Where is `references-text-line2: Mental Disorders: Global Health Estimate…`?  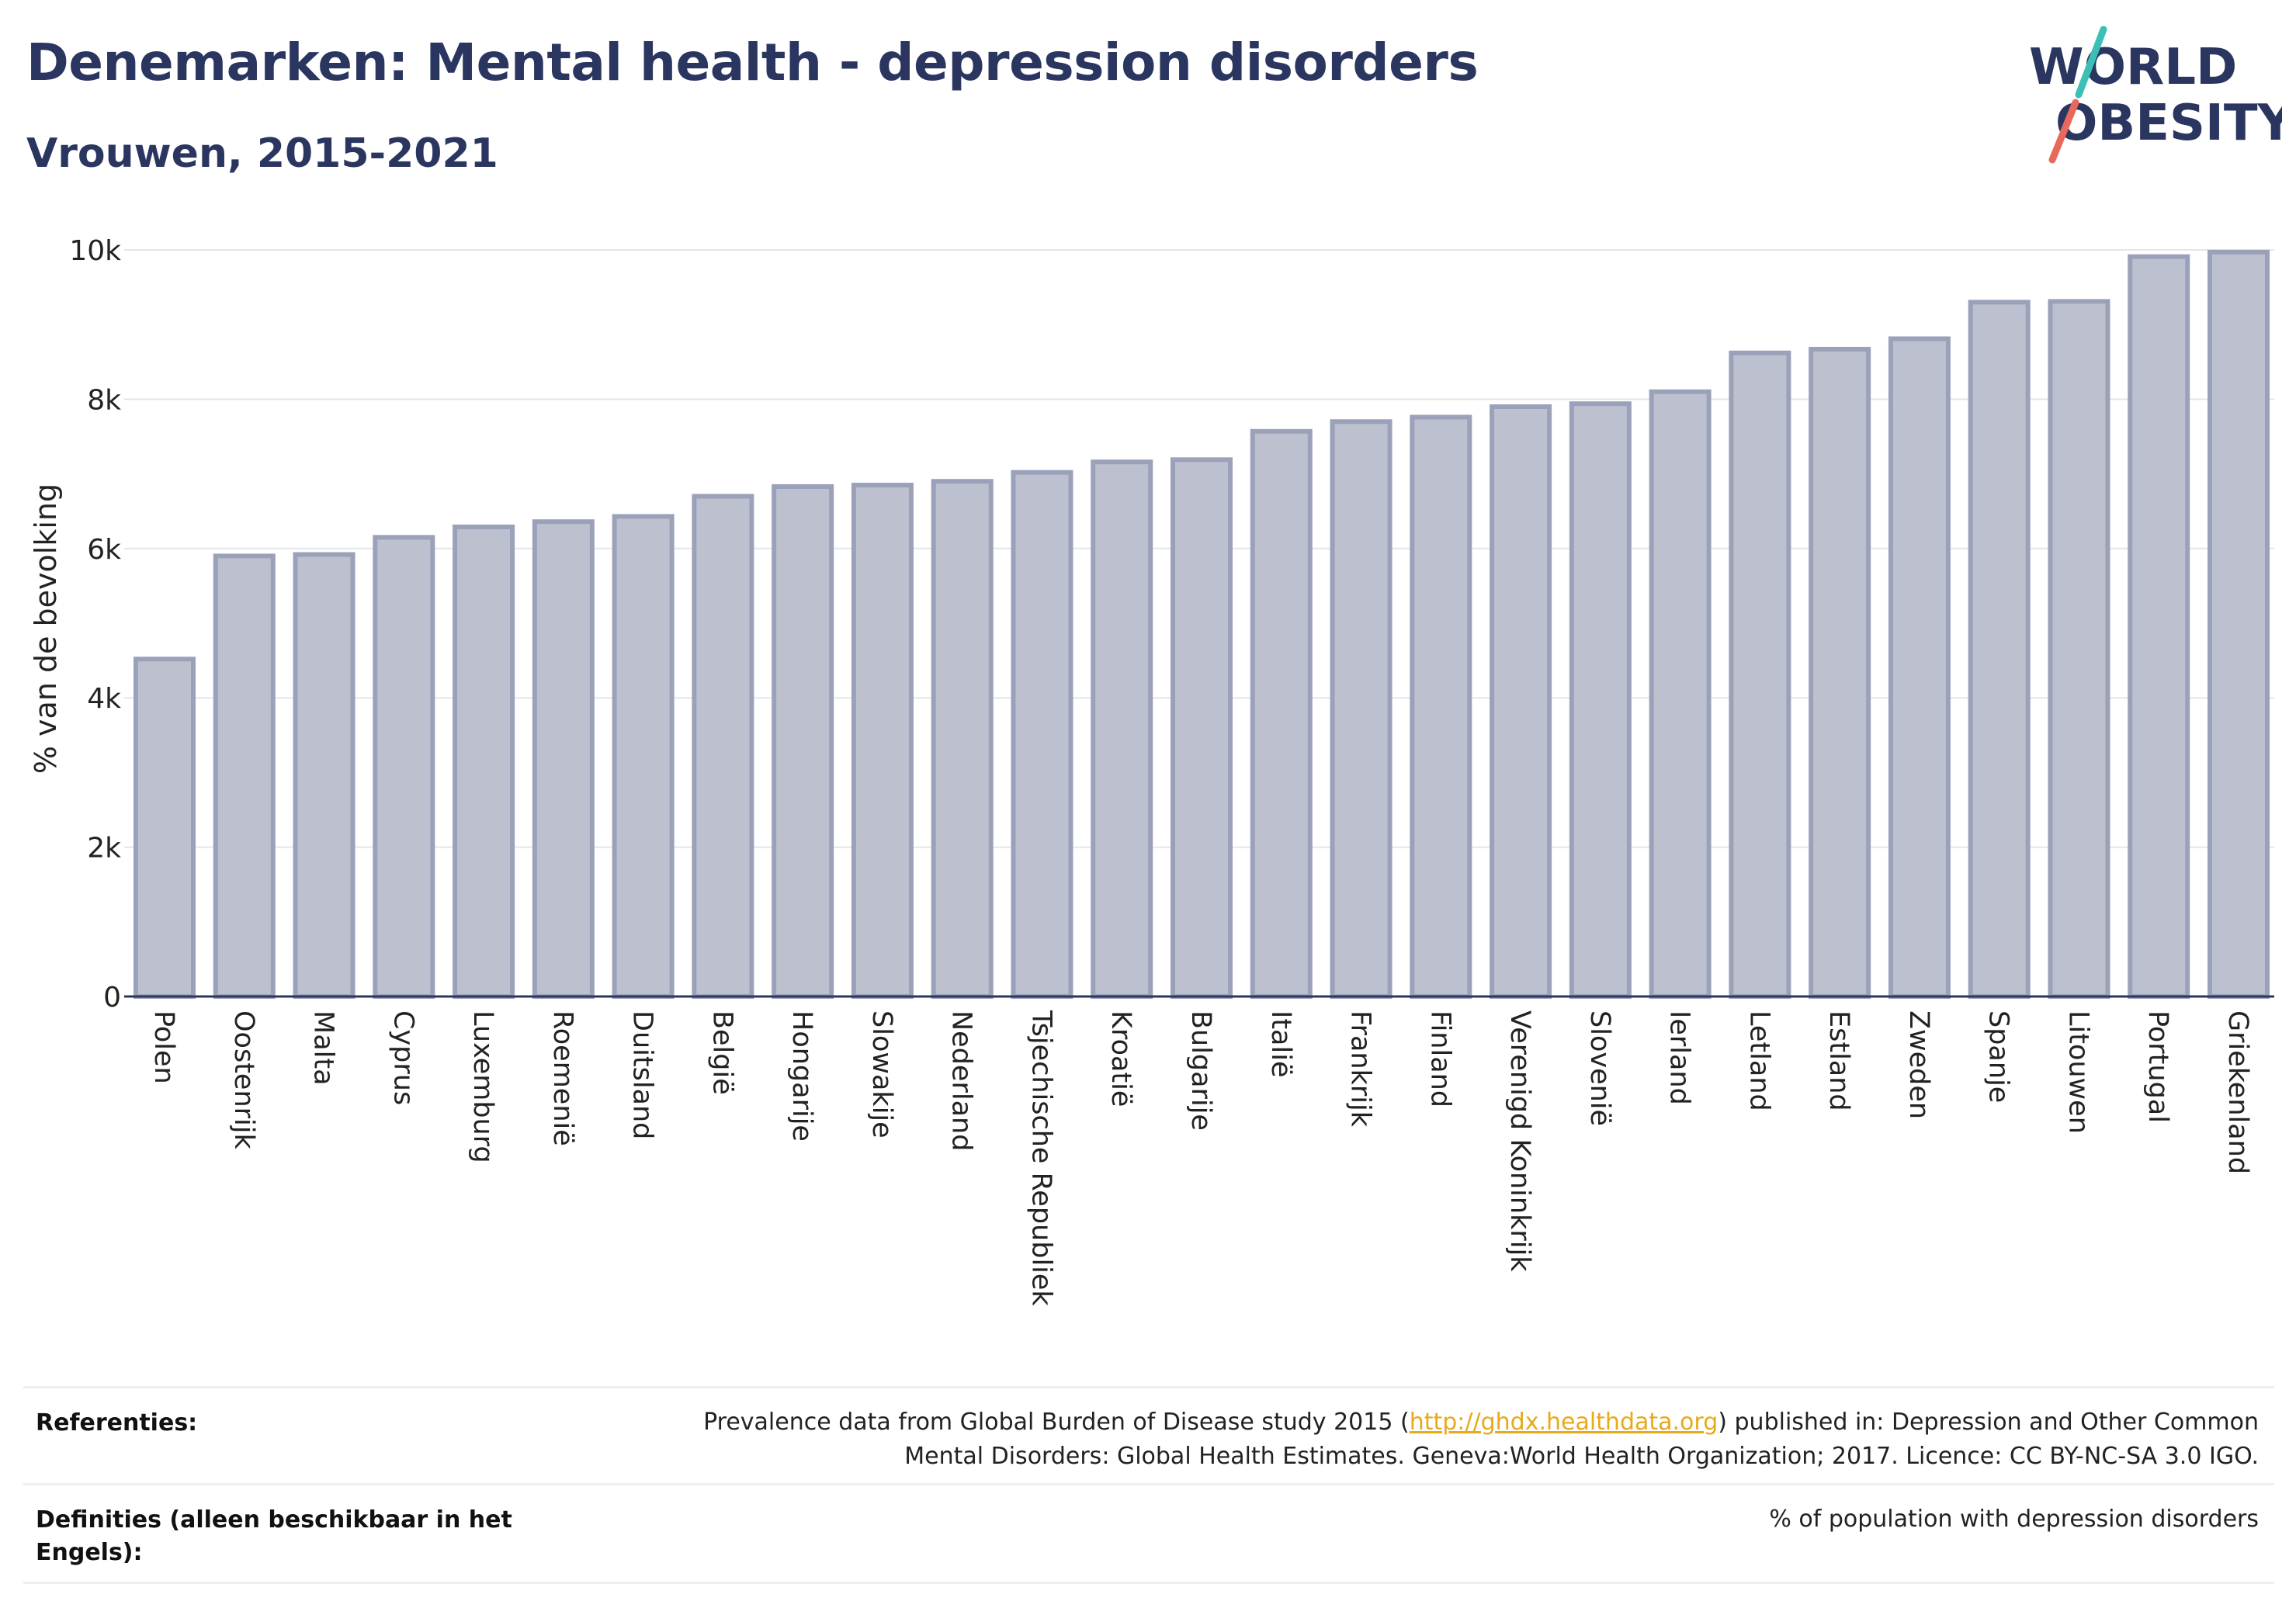
references-text-line2: Mental Disorders: Global Health Estimate… is located at coordinates (1581, 1456).